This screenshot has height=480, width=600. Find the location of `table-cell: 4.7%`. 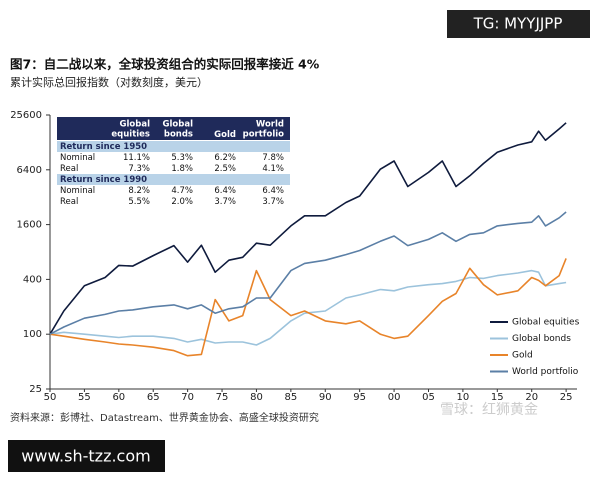

table-cell: 4.7% is located at coordinates (182, 191).